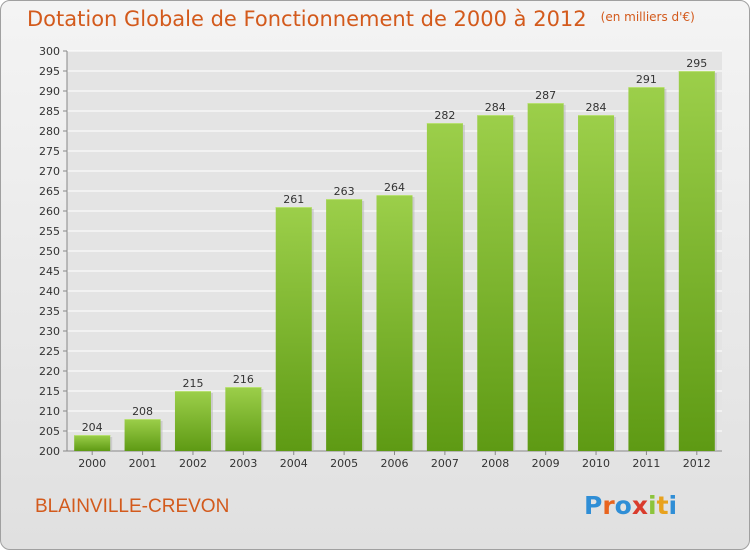 Image resolution: width=750 pixels, height=550 pixels. I want to click on y-tick-label: 210, so click(49, 411).